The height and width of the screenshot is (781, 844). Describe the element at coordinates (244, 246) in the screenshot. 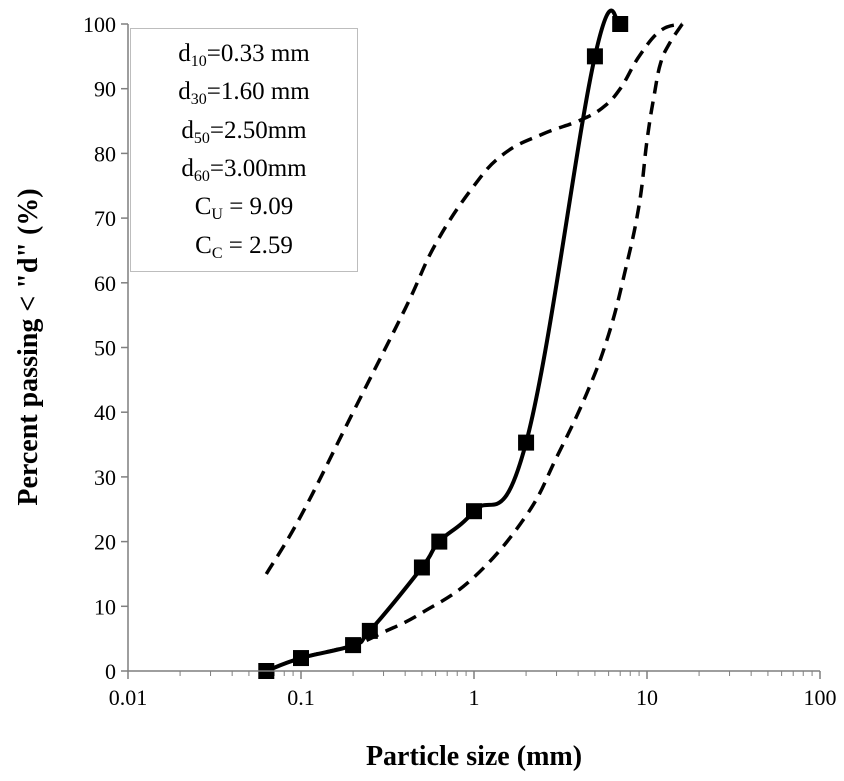

I see `cc-line: CC = 2.59` at that location.